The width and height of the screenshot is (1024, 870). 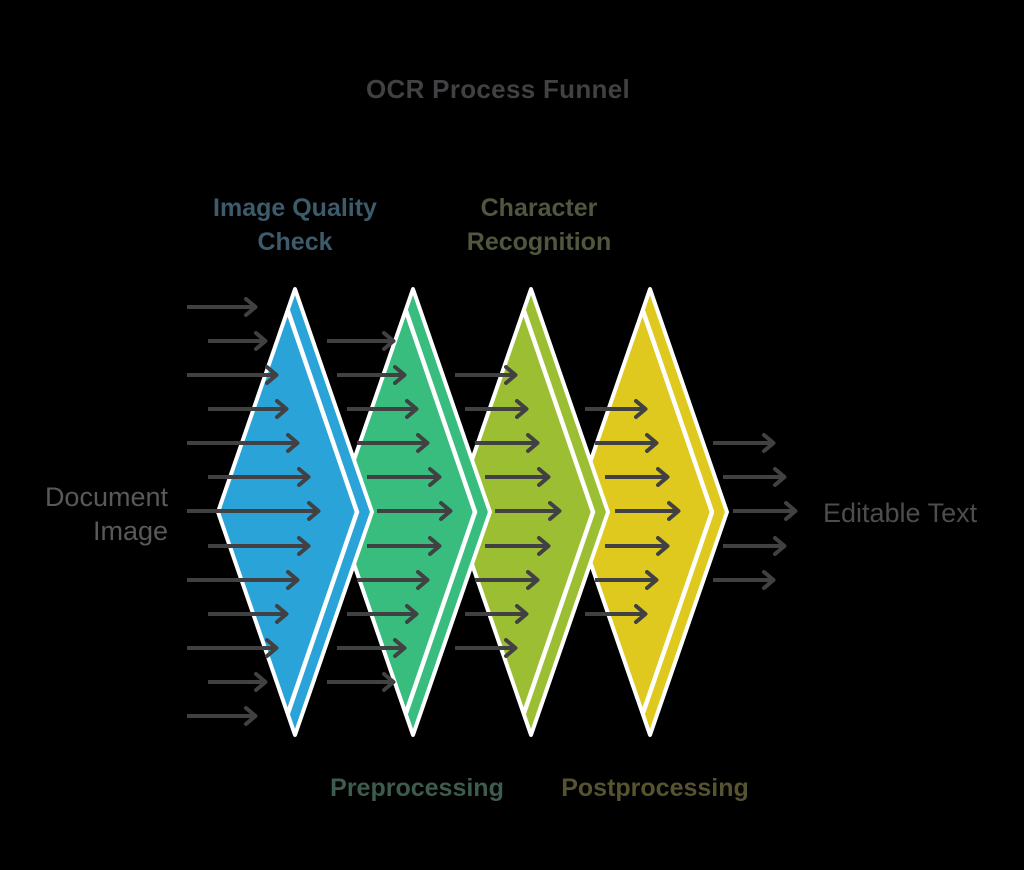 I want to click on label-document-image-line-2: Image, so click(x=130, y=531).